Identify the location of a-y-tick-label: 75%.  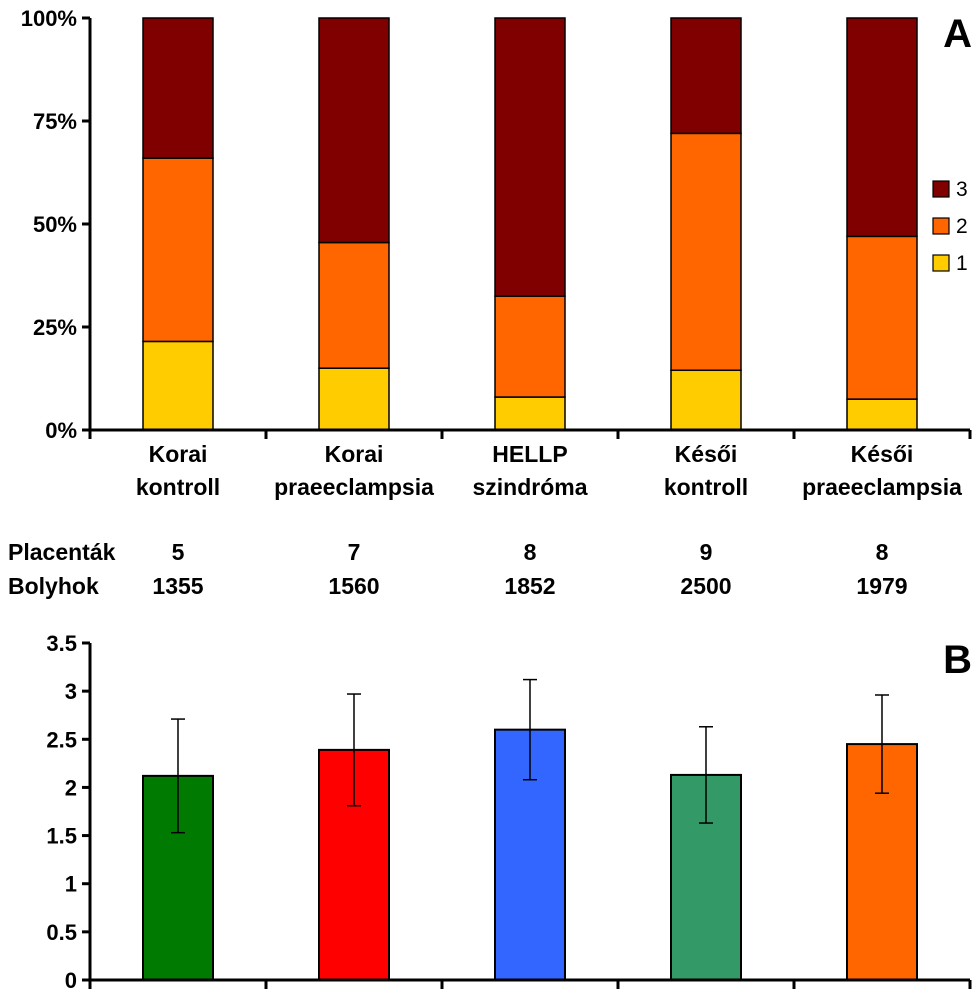
(55, 121).